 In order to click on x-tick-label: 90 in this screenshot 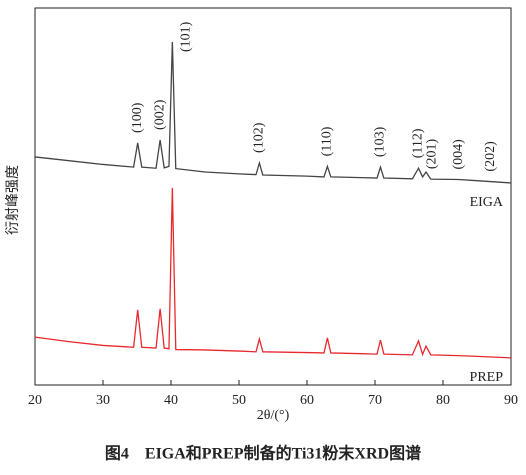, I will do `click(511, 400)`.